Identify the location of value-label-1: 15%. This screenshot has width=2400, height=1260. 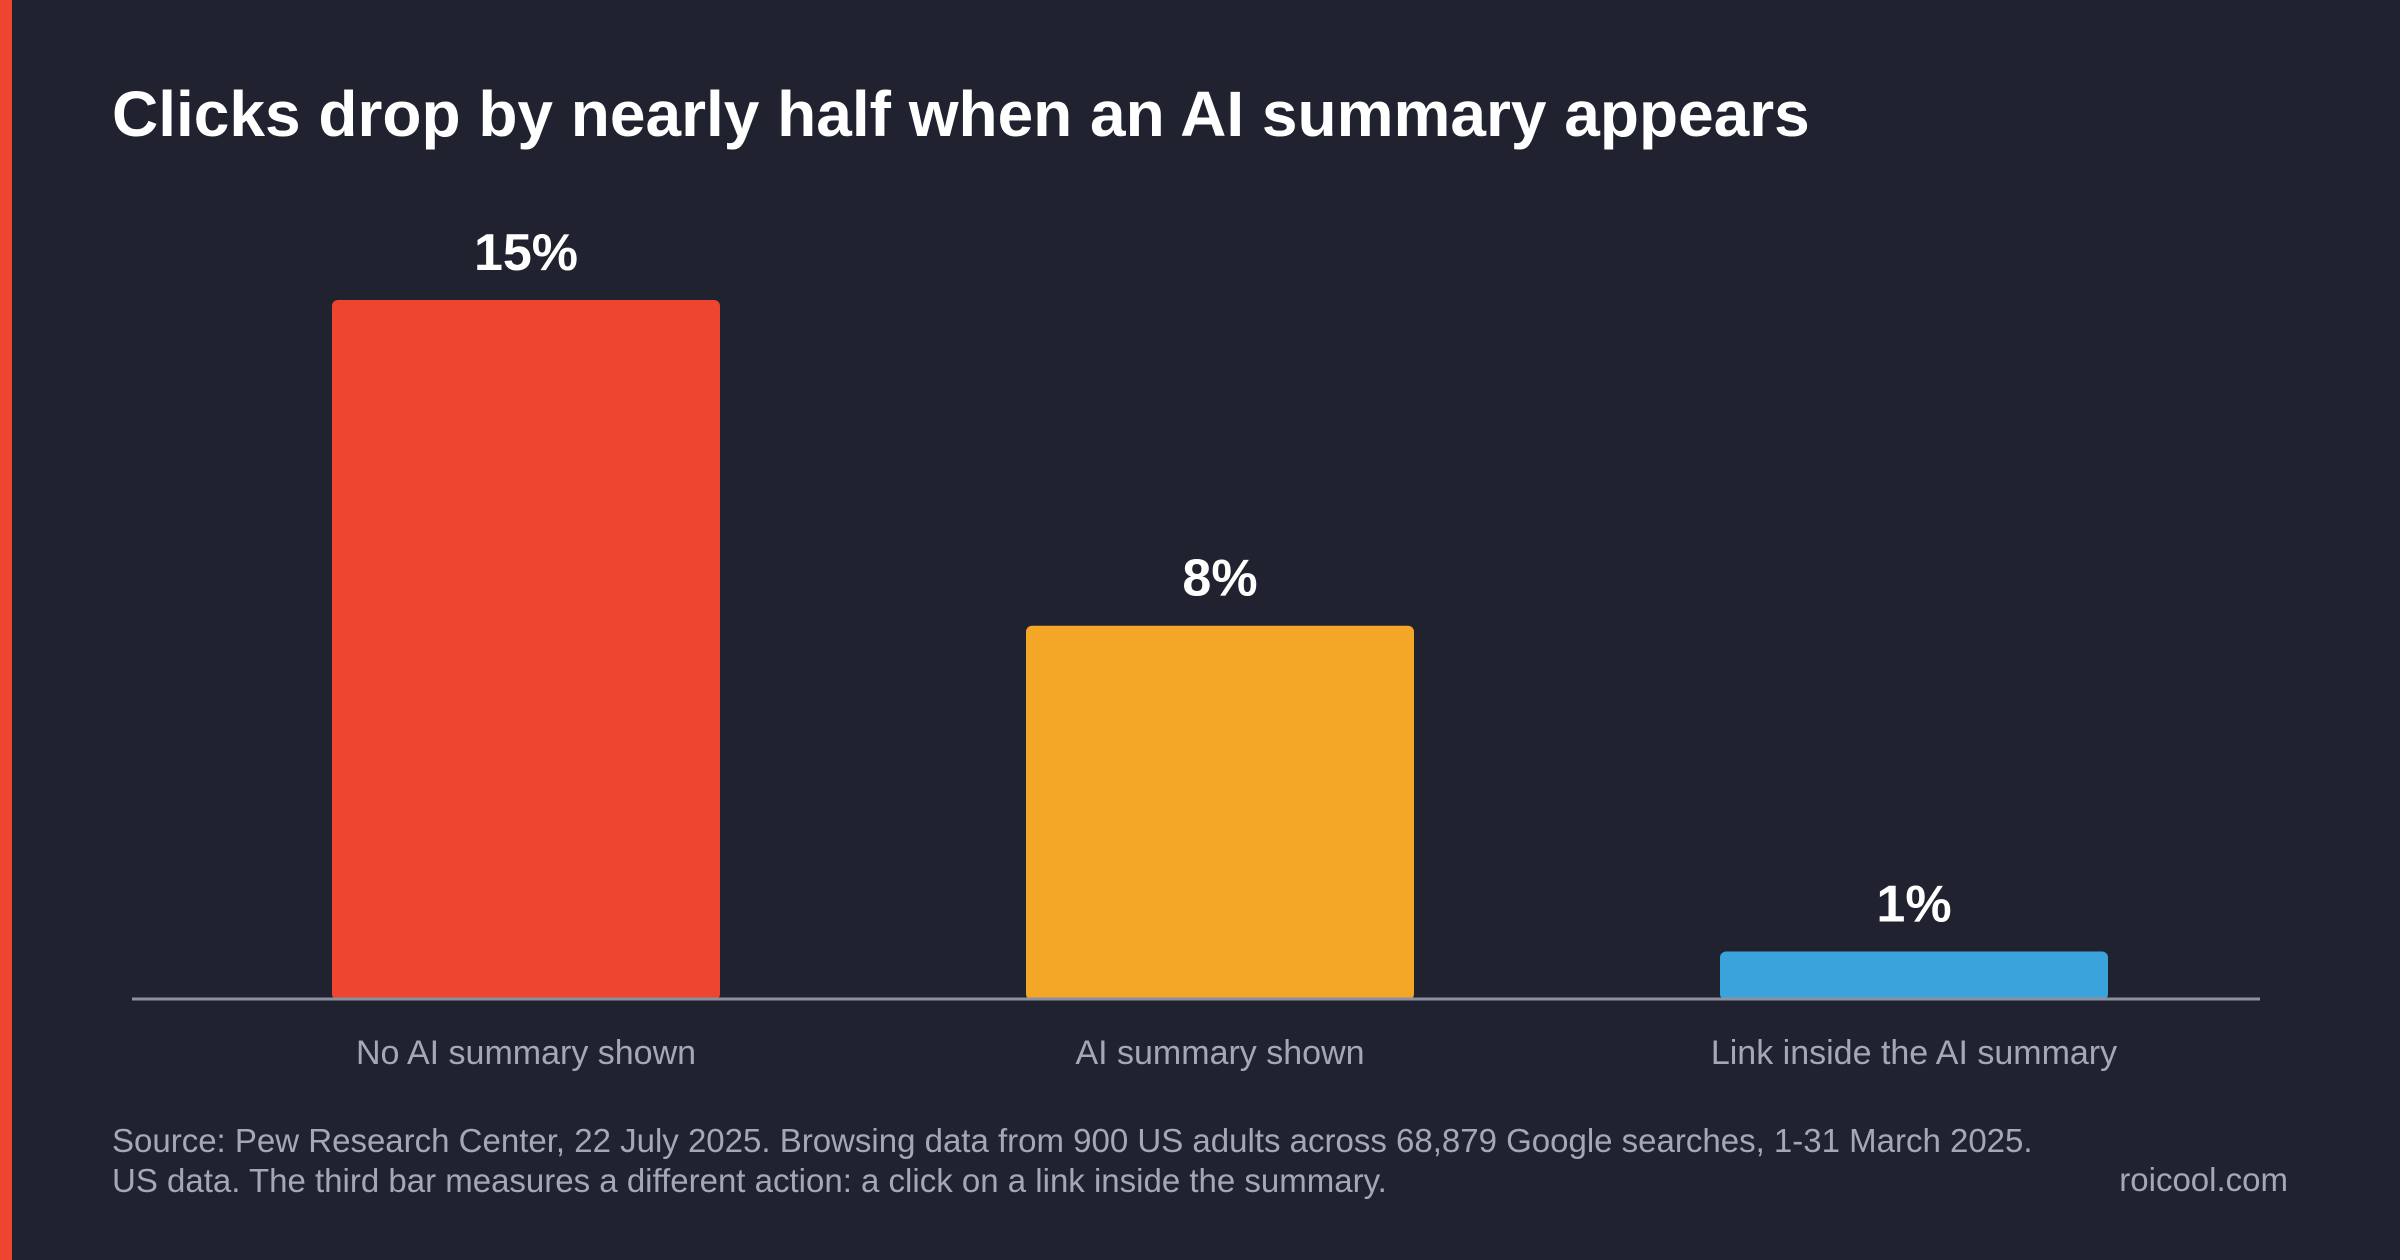
(526, 253).